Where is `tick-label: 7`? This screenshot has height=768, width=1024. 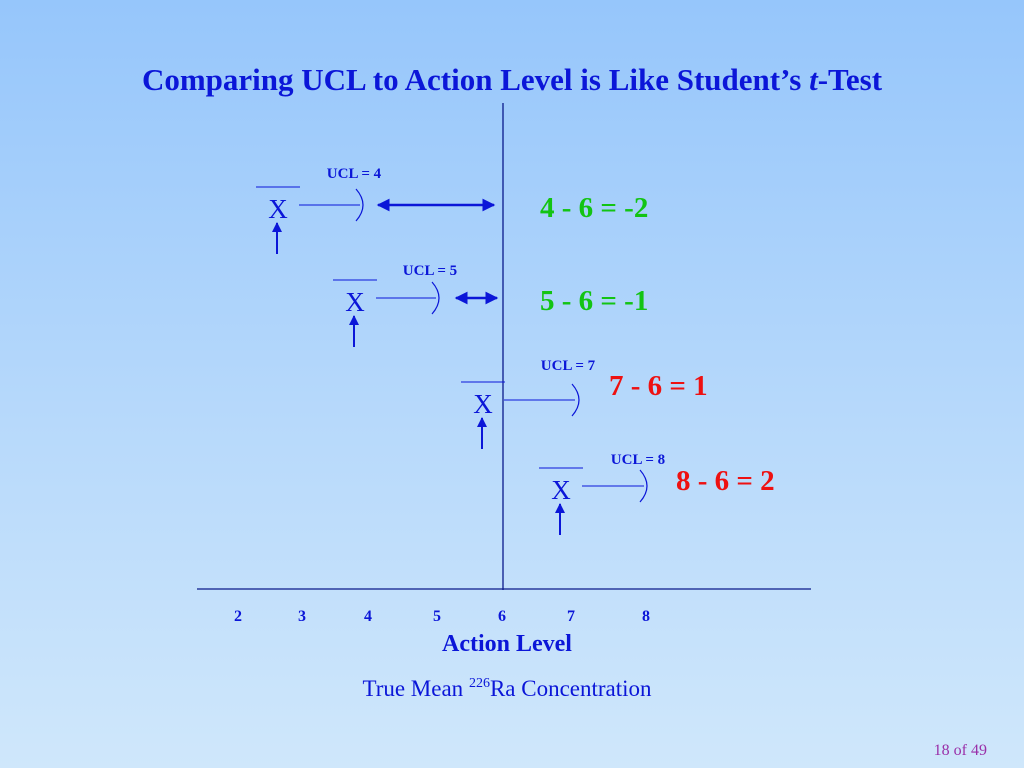
tick-label: 7 is located at coordinates (571, 616).